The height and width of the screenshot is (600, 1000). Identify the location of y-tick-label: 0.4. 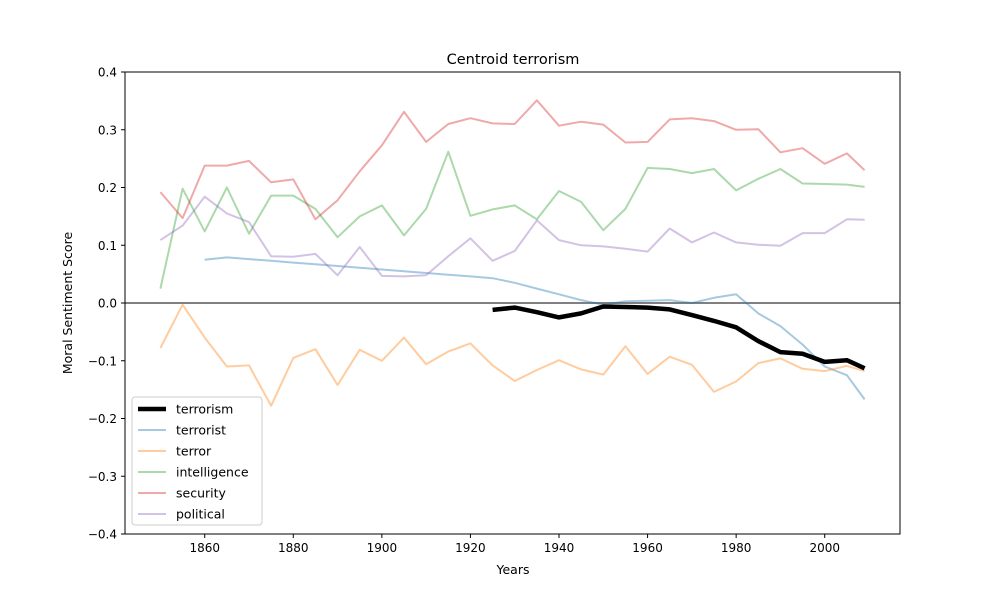
(107, 73).